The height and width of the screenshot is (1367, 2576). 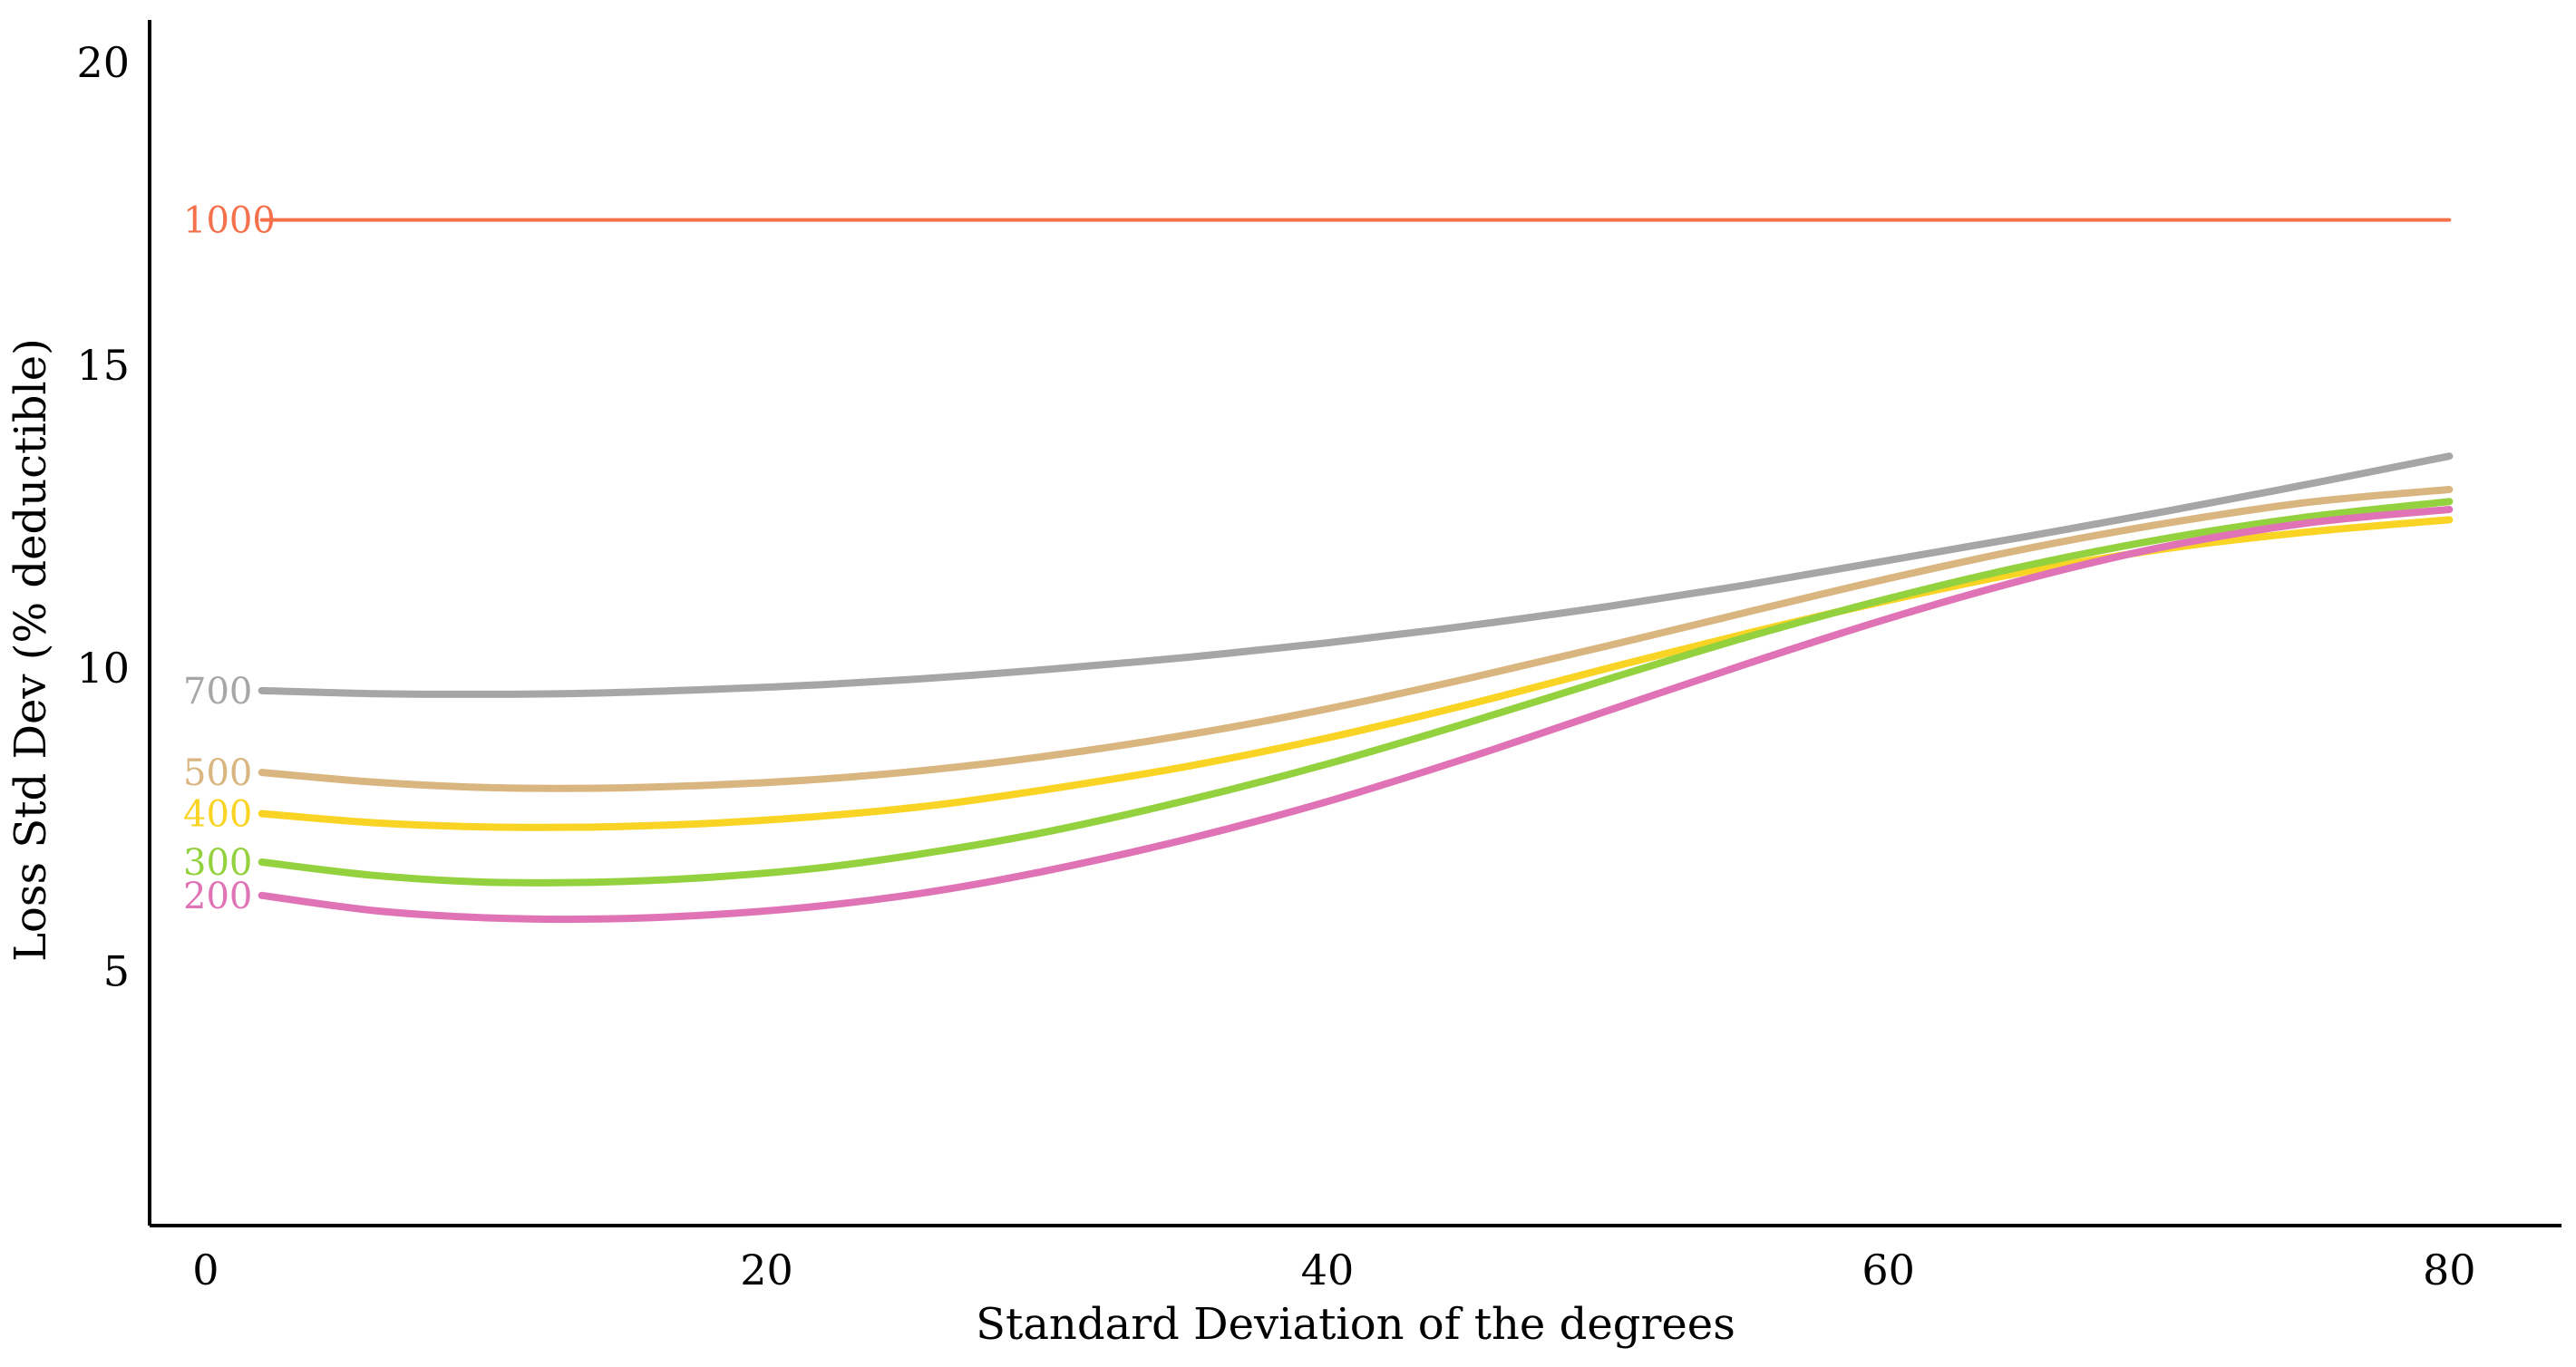 What do you see at coordinates (1355, 1324) in the screenshot?
I see `x-axis-title: Standard Deviation of the degrees` at bounding box center [1355, 1324].